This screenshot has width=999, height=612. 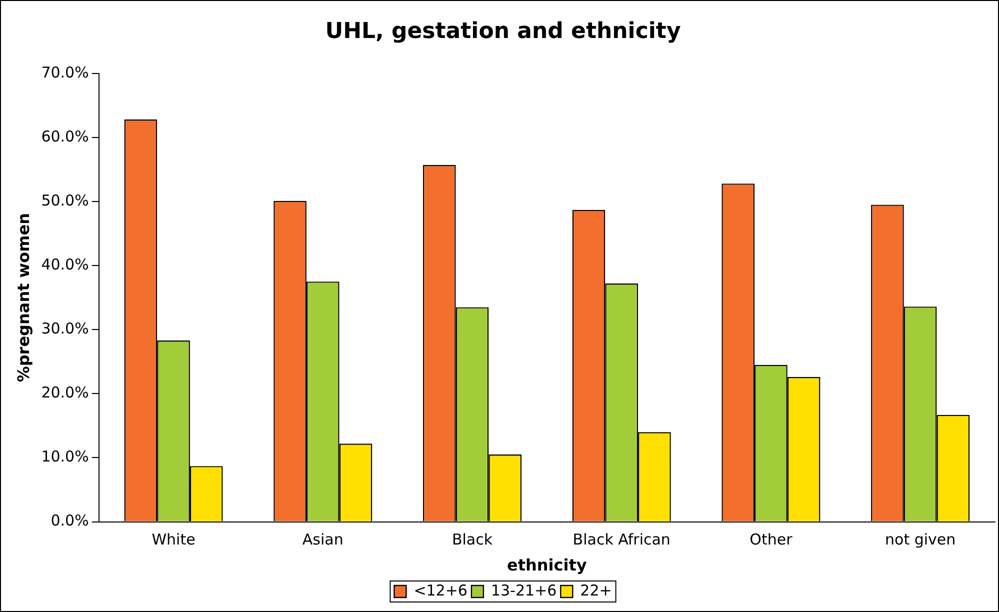 I want to click on y-tick-label: 60.0%, so click(x=65, y=136).